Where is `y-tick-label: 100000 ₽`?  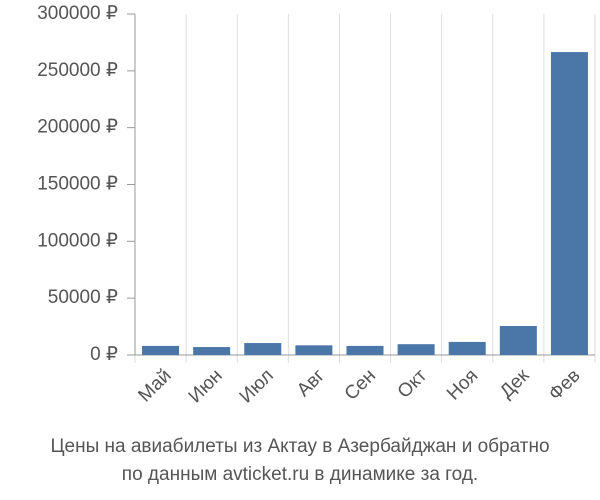 y-tick-label: 100000 ₽ is located at coordinates (77, 240).